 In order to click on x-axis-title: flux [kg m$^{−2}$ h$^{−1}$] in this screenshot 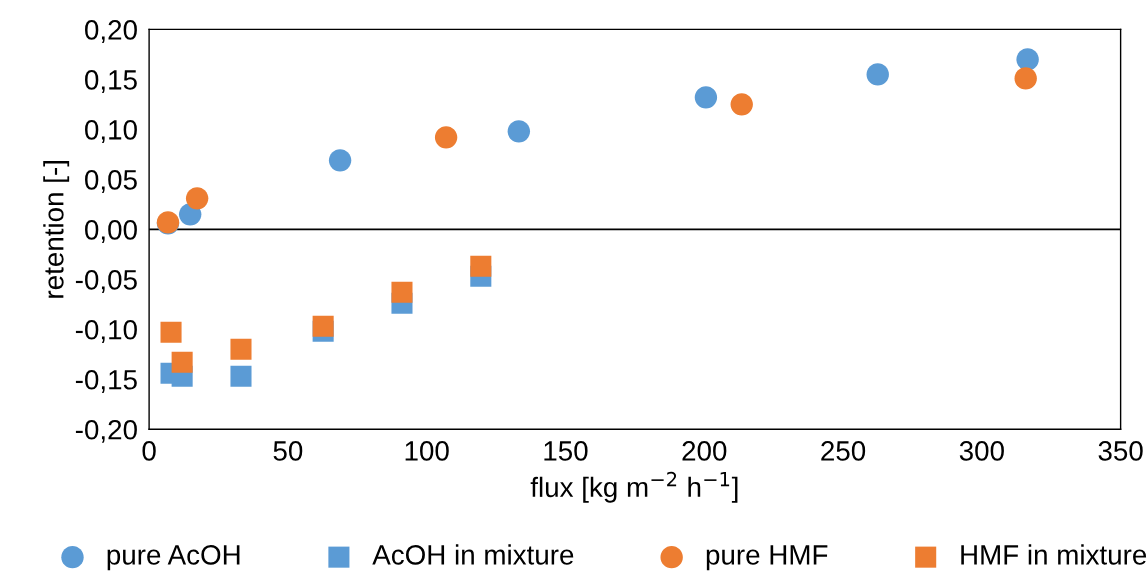, I will do `click(634, 487)`.